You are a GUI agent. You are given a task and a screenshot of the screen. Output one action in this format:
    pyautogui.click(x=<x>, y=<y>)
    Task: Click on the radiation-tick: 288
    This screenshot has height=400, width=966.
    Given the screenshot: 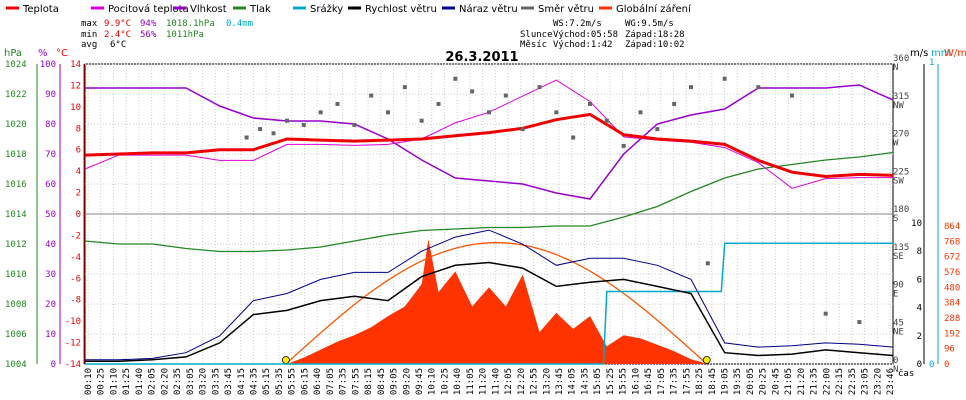 What is the action you would take?
    pyautogui.click(x=952, y=319)
    